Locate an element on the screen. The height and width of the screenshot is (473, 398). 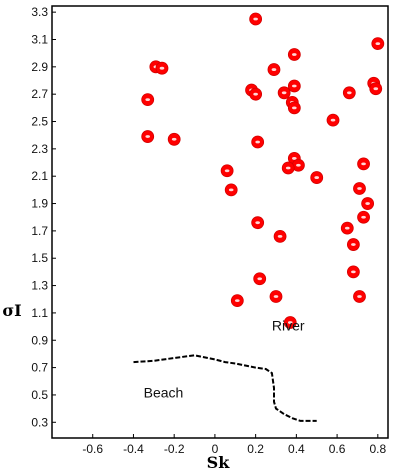
x-tick-label: -0.2 is located at coordinates (174, 449).